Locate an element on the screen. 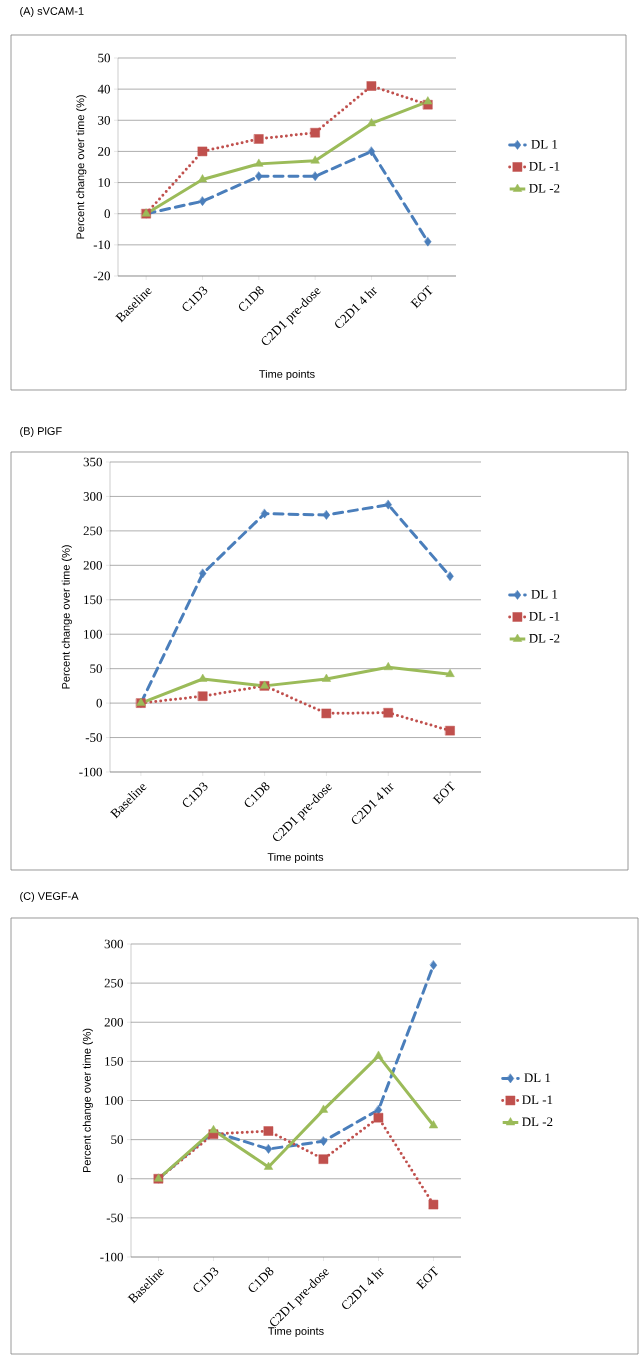 The width and height of the screenshot is (639, 1355). y-tick-label: 20 is located at coordinates (104, 151).